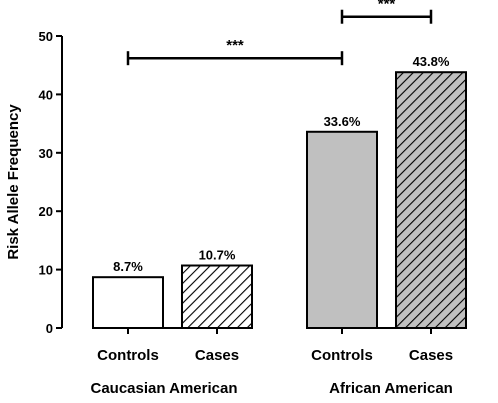 Image resolution: width=498 pixels, height=403 pixels. What do you see at coordinates (46, 270) in the screenshot?
I see `y-tick-label: 10` at bounding box center [46, 270].